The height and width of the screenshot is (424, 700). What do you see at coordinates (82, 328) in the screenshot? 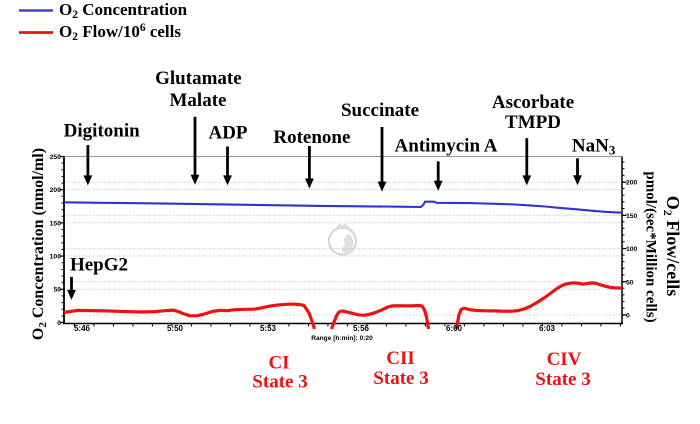
I see `svg-text: 5:46` at bounding box center [82, 328].